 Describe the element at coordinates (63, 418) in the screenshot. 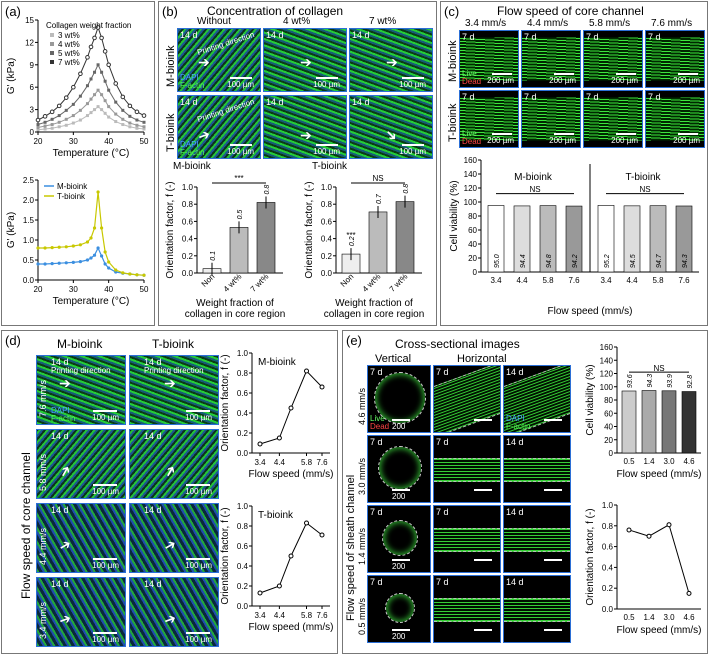

I see `factin-label: F-actin` at that location.